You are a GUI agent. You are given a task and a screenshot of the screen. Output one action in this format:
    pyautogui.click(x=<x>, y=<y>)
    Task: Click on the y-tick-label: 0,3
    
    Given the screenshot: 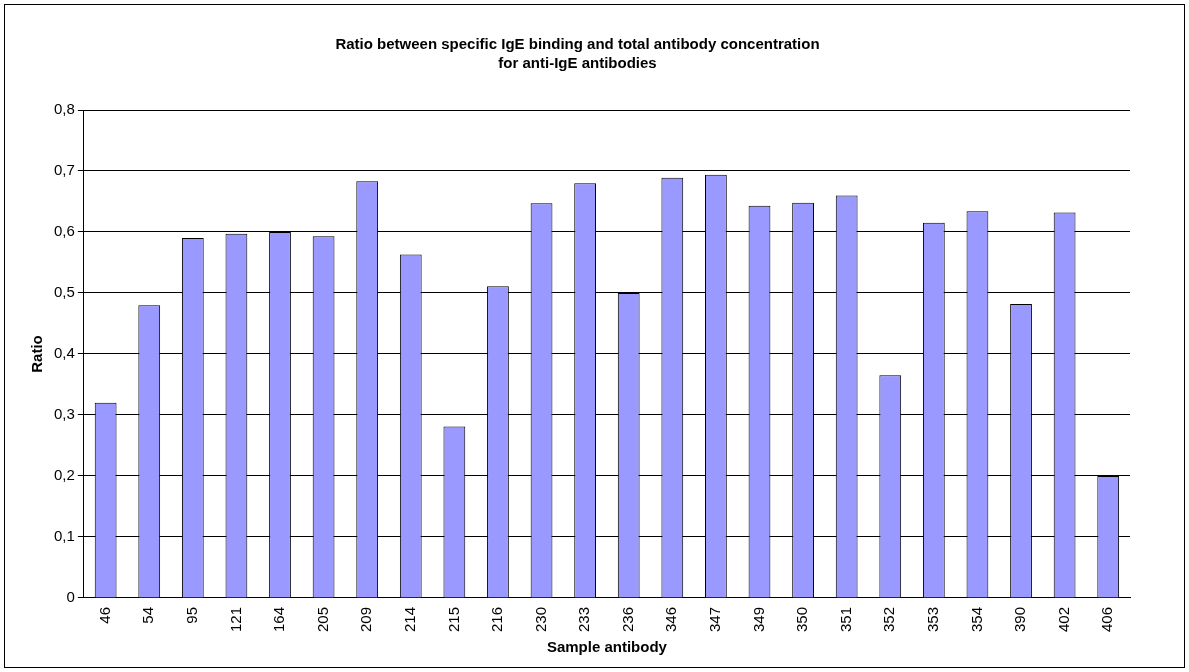 What is the action you would take?
    pyautogui.click(x=64, y=414)
    